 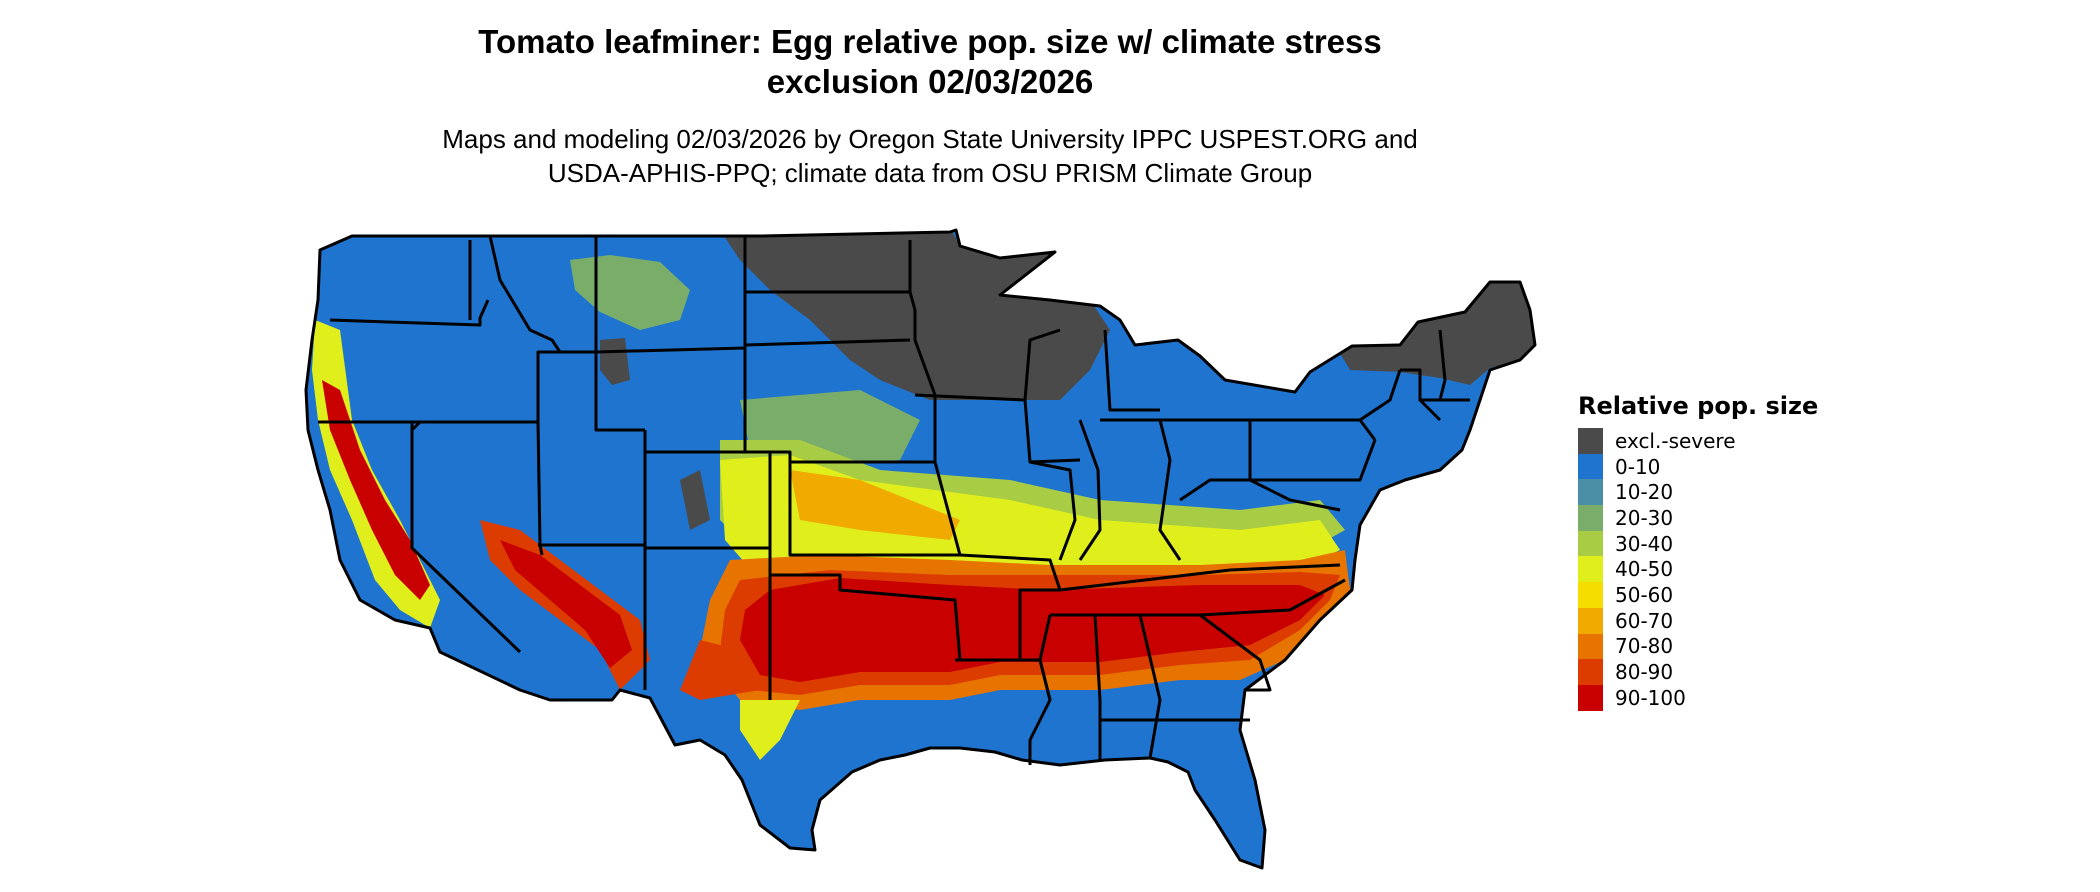 What do you see at coordinates (1150, 686) in the screenshot?
I see `border-al-ga` at bounding box center [1150, 686].